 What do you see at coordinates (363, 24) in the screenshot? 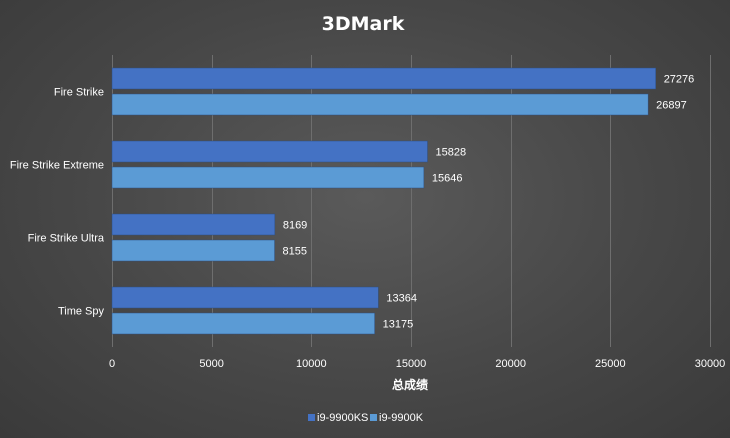
I see `chart-title: 3DMark` at bounding box center [363, 24].